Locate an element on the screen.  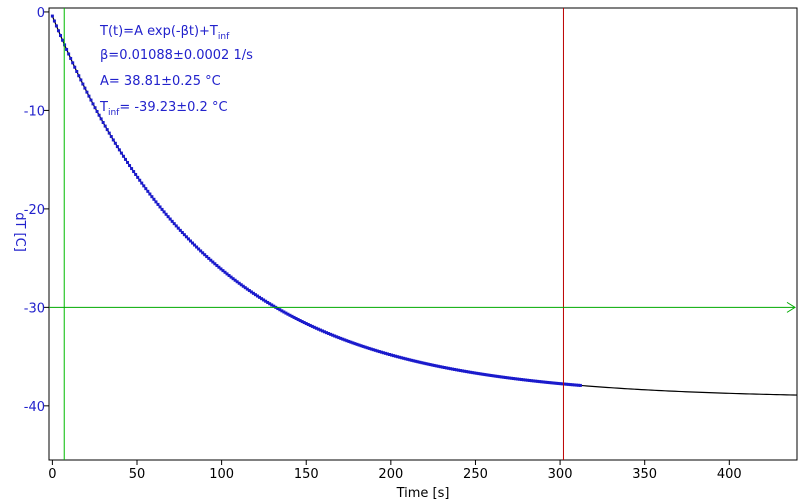
x-tick-label: 50 is located at coordinates (137, 474).